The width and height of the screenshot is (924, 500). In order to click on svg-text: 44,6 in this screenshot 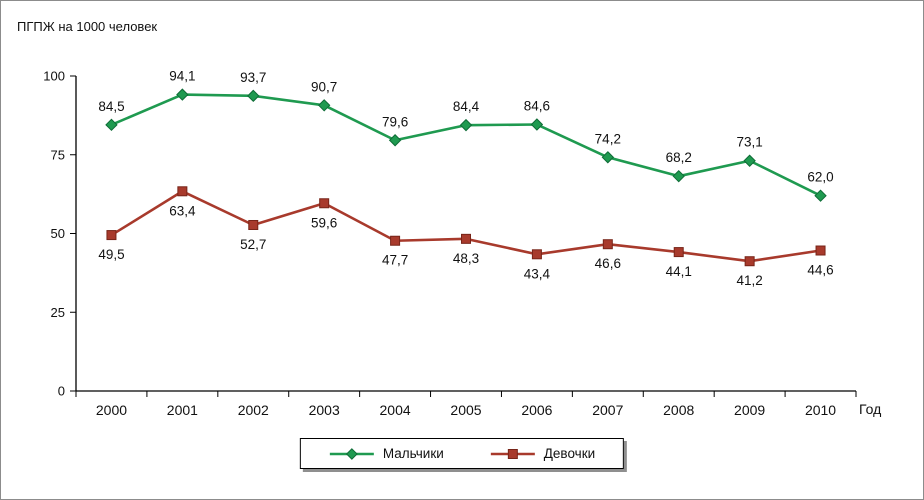, I will do `click(820, 270)`.